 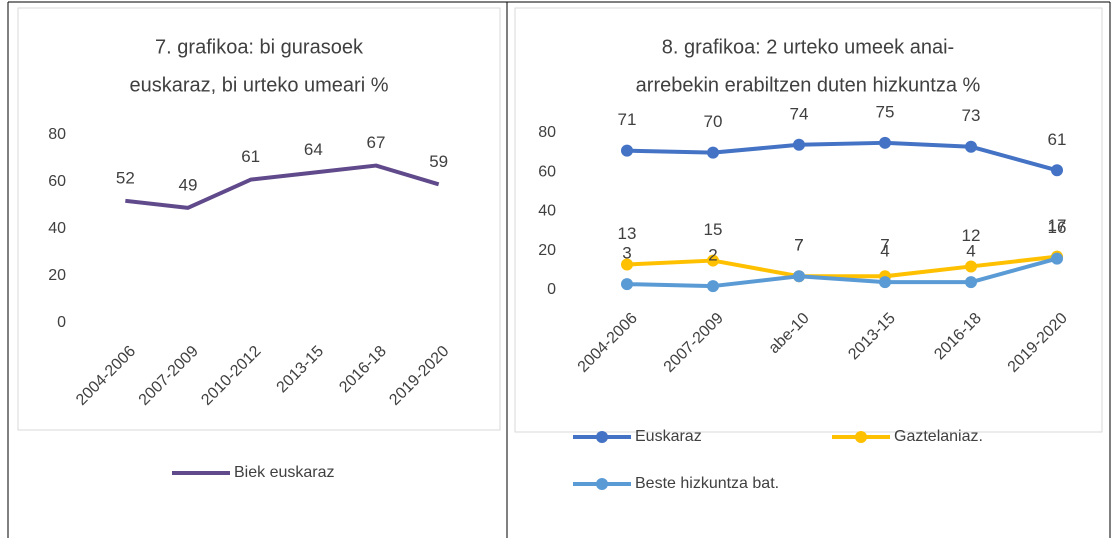 I want to click on data-label: 2, so click(x=712, y=255).